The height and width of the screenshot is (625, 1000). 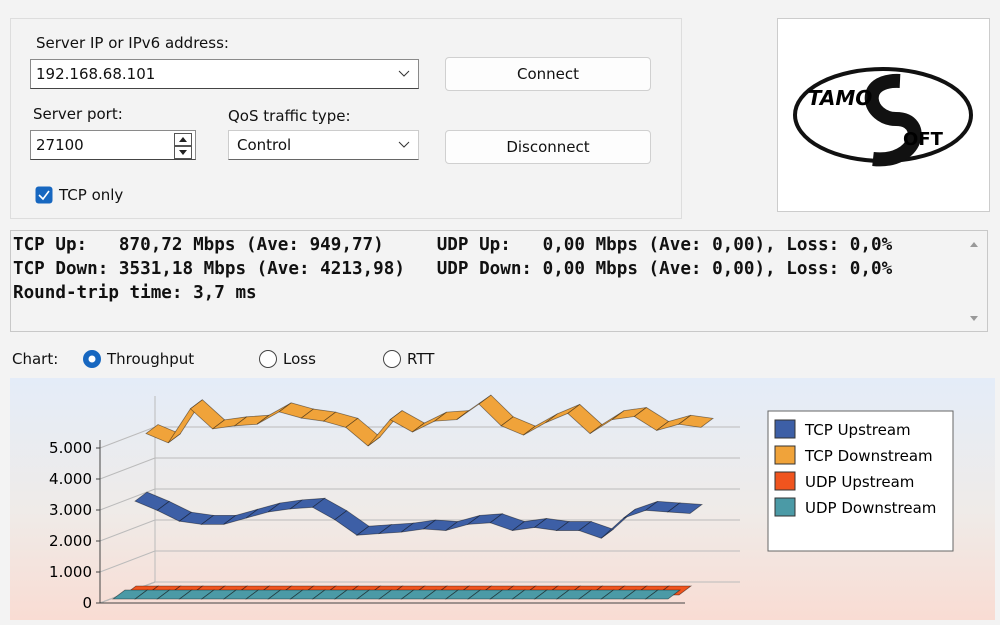 I want to click on server-label: Server IP or IPv6 address:, so click(x=132, y=43).